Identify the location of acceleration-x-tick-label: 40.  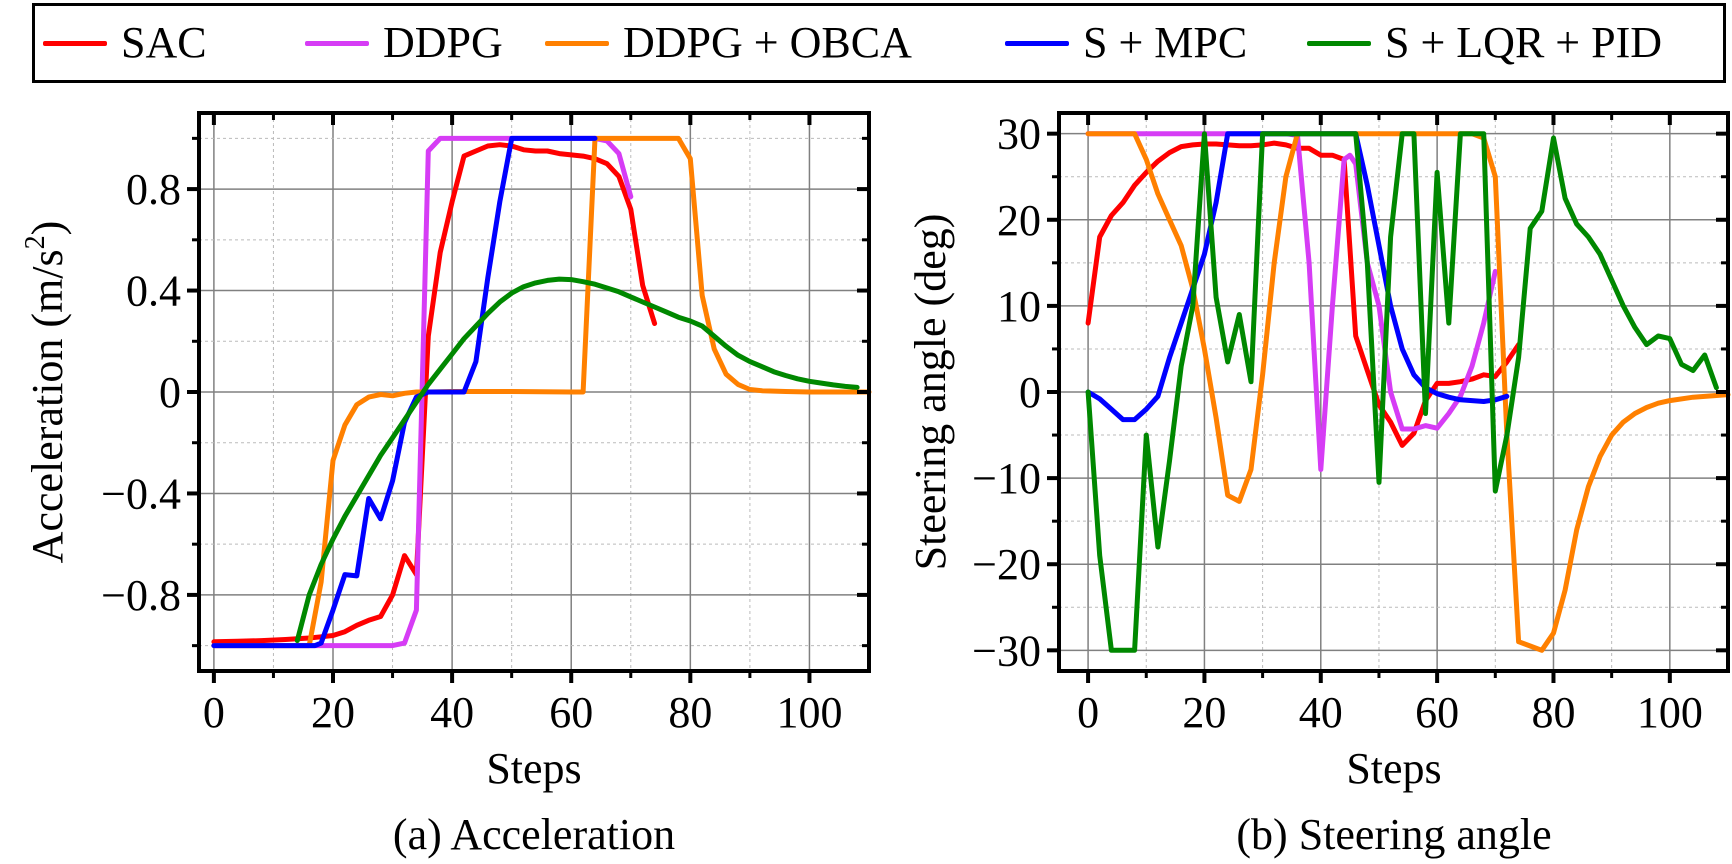
(452, 712).